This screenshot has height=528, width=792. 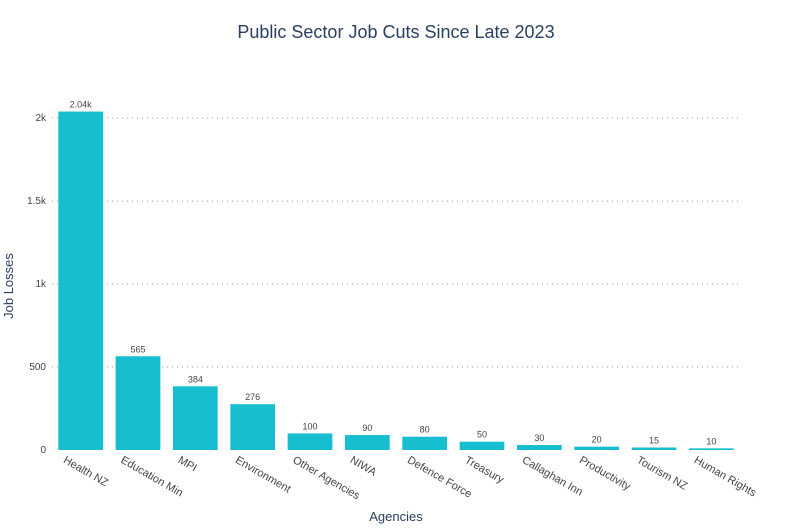 What do you see at coordinates (41, 284) in the screenshot?
I see `y-tick-label: 1k` at bounding box center [41, 284].